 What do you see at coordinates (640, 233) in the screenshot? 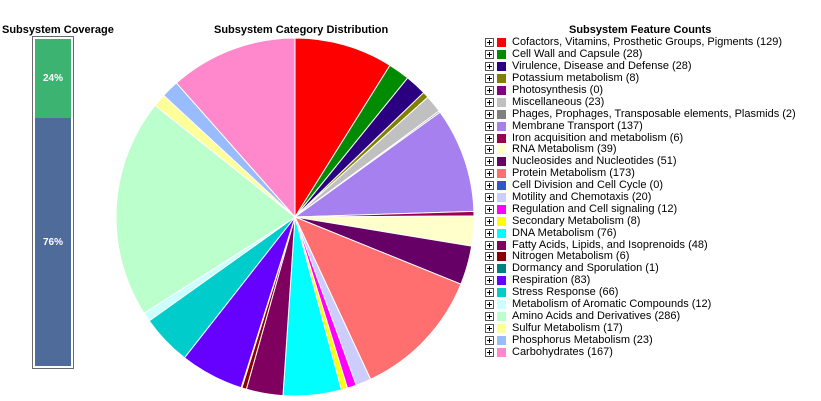
I see `legend-item-dna-metabolism: DNA Metabolism (76)` at bounding box center [640, 233].